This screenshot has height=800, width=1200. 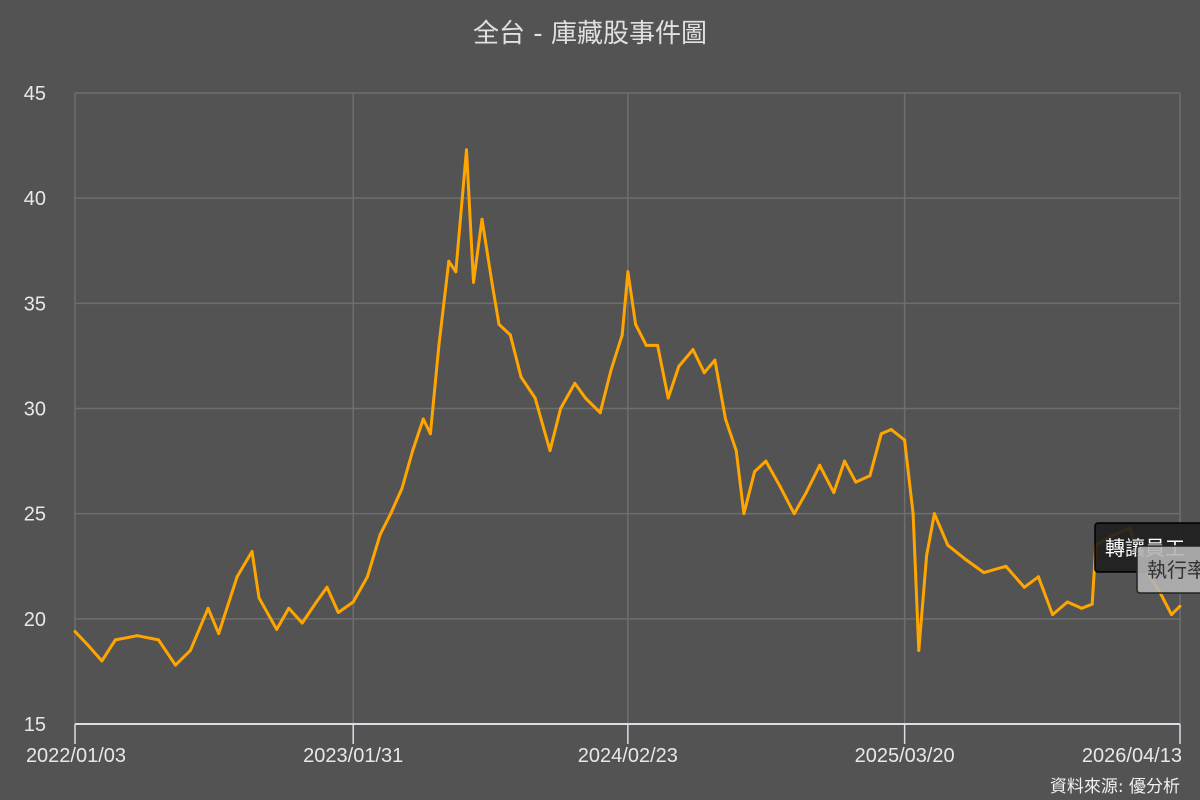 I want to click on y-axis: 15 20 25 30 35 40 45, so click(x=35, y=409).